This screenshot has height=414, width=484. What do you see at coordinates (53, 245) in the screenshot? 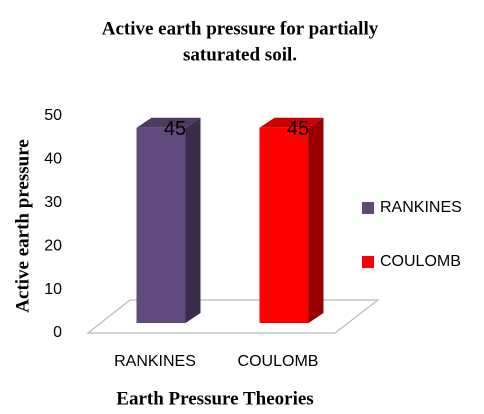
I see `y-tick-label: 20` at bounding box center [53, 245].